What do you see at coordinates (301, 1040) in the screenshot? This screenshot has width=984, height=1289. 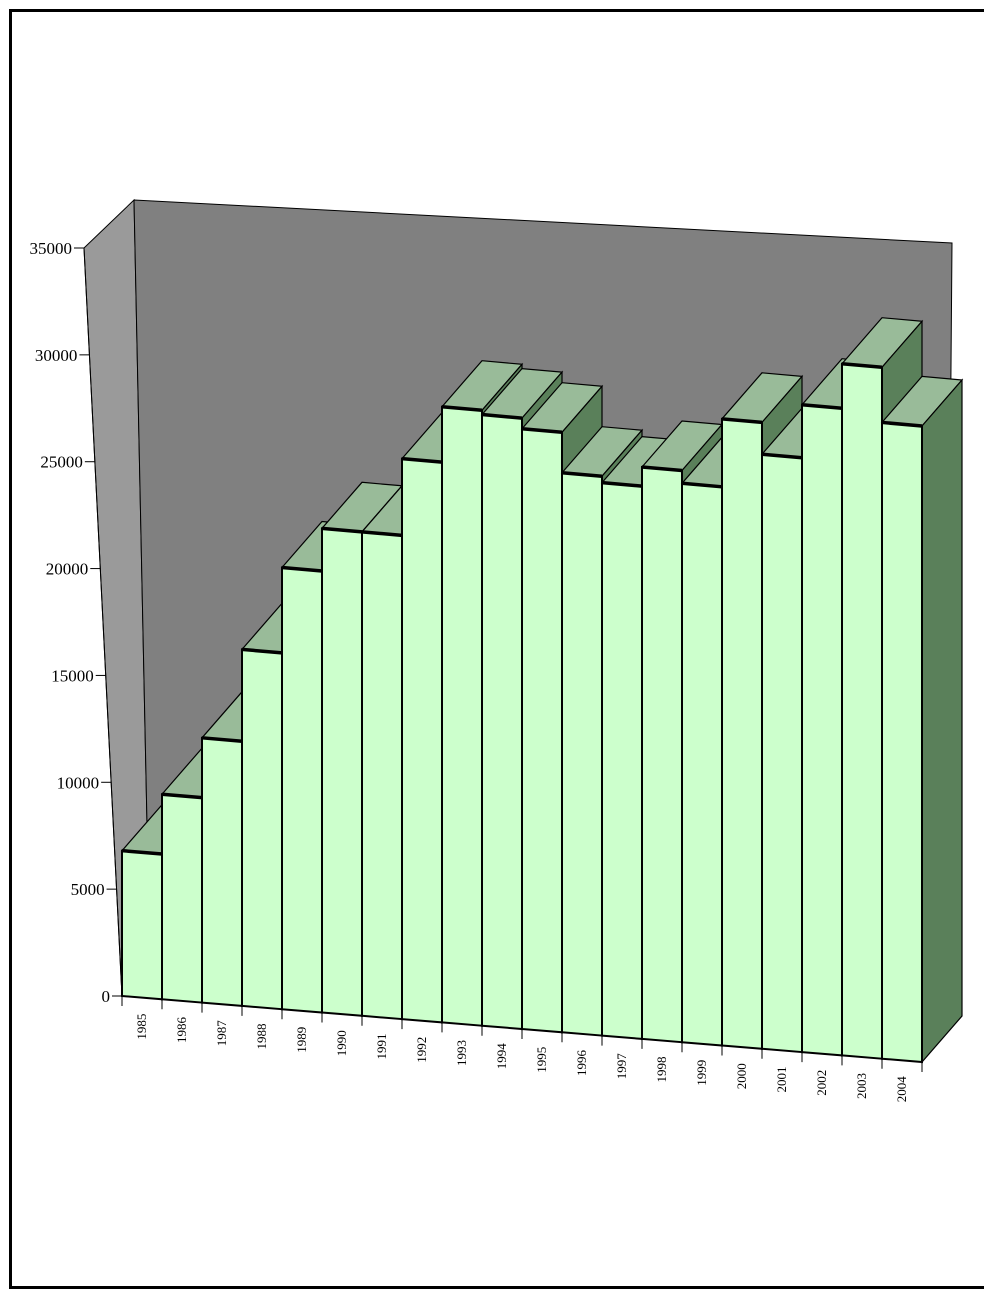 I see `x-tick-label: 1989` at bounding box center [301, 1040].